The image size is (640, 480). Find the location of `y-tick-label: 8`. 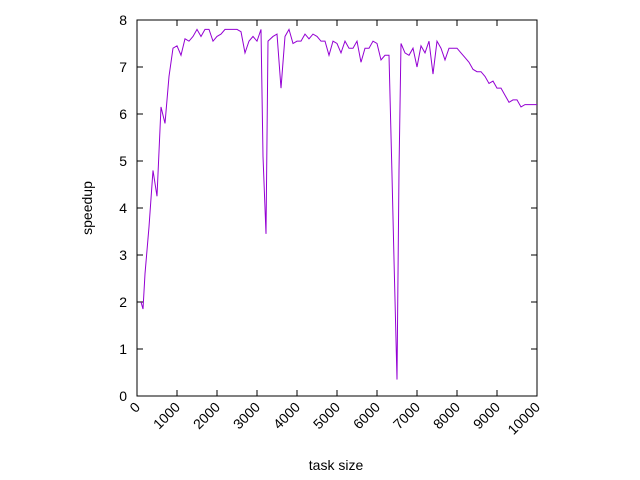

y-tick-label: 8 is located at coordinates (123, 20).